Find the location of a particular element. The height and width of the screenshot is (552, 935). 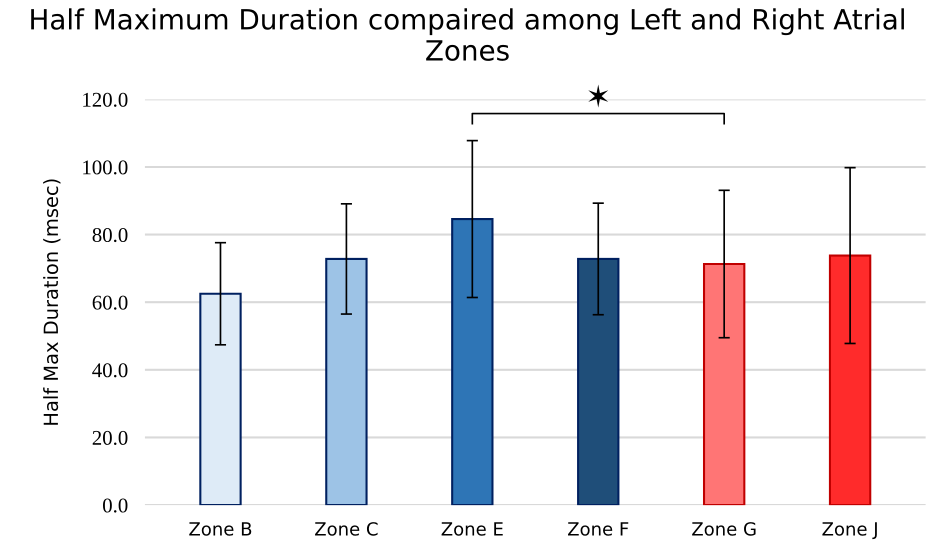

y-tick-label: 60.0 is located at coordinates (110, 303).